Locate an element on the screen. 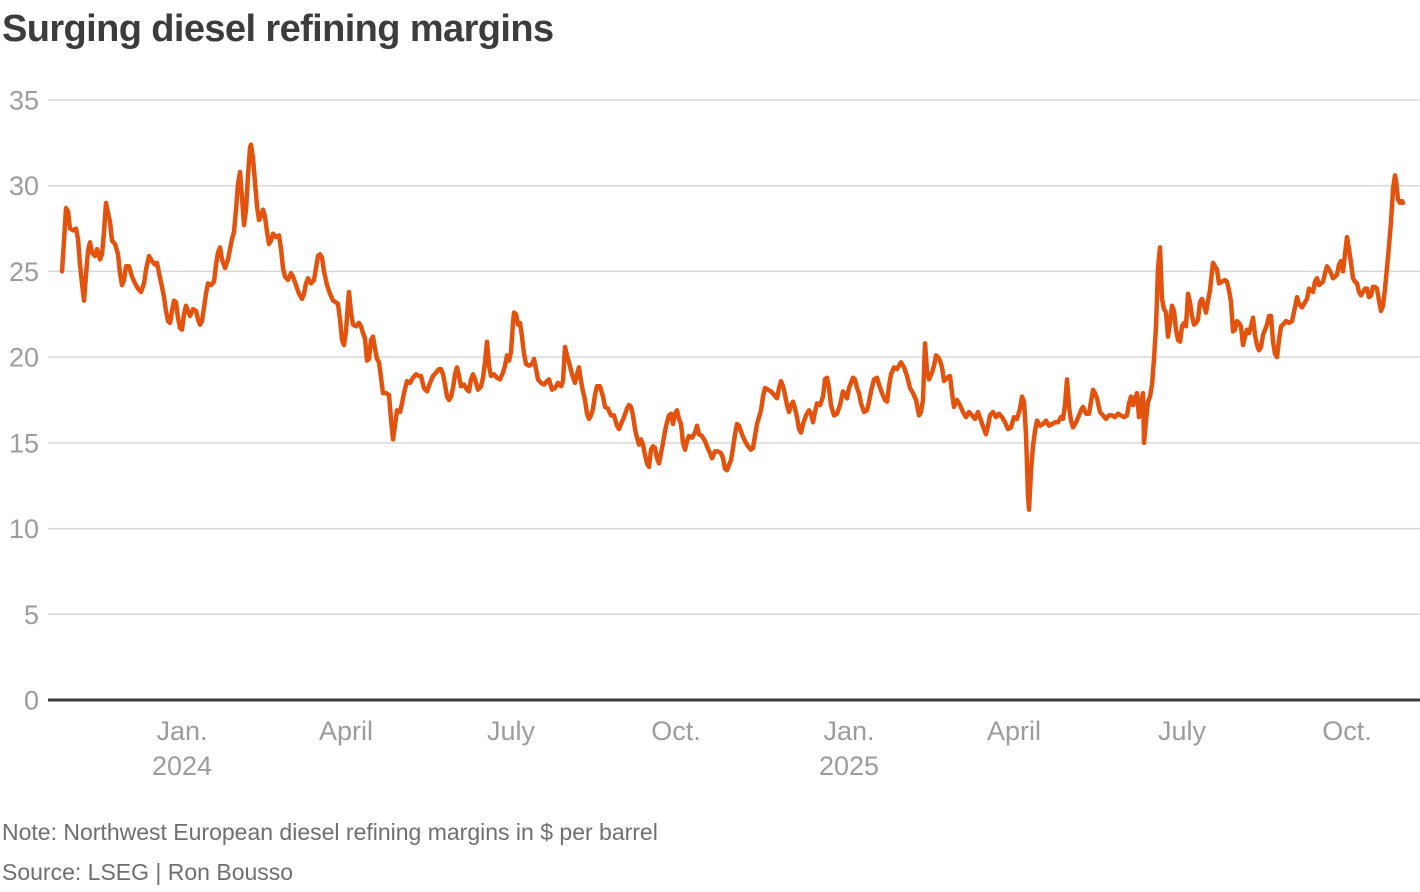 The width and height of the screenshot is (1420, 892). x-tick-year-2025: 2025 is located at coordinates (849, 766).